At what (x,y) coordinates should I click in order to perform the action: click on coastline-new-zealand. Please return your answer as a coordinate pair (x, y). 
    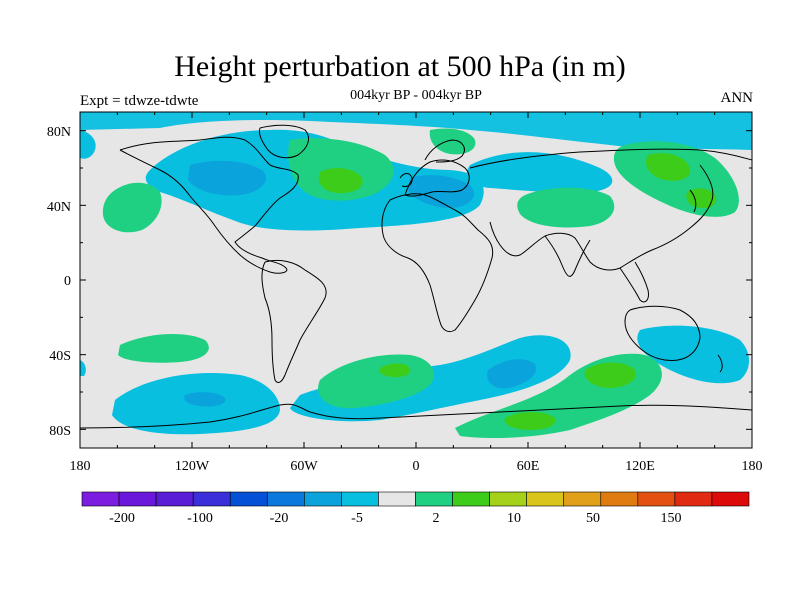
    Looking at the image, I should click on (720, 363).